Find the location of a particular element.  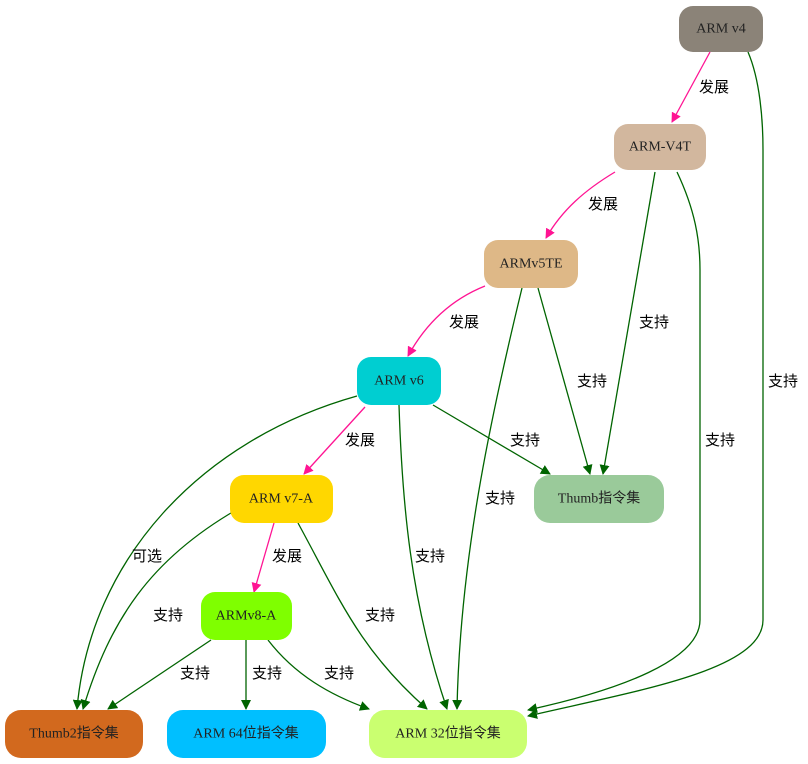

svg-text: ARM 32位指令集 is located at coordinates (447, 733).